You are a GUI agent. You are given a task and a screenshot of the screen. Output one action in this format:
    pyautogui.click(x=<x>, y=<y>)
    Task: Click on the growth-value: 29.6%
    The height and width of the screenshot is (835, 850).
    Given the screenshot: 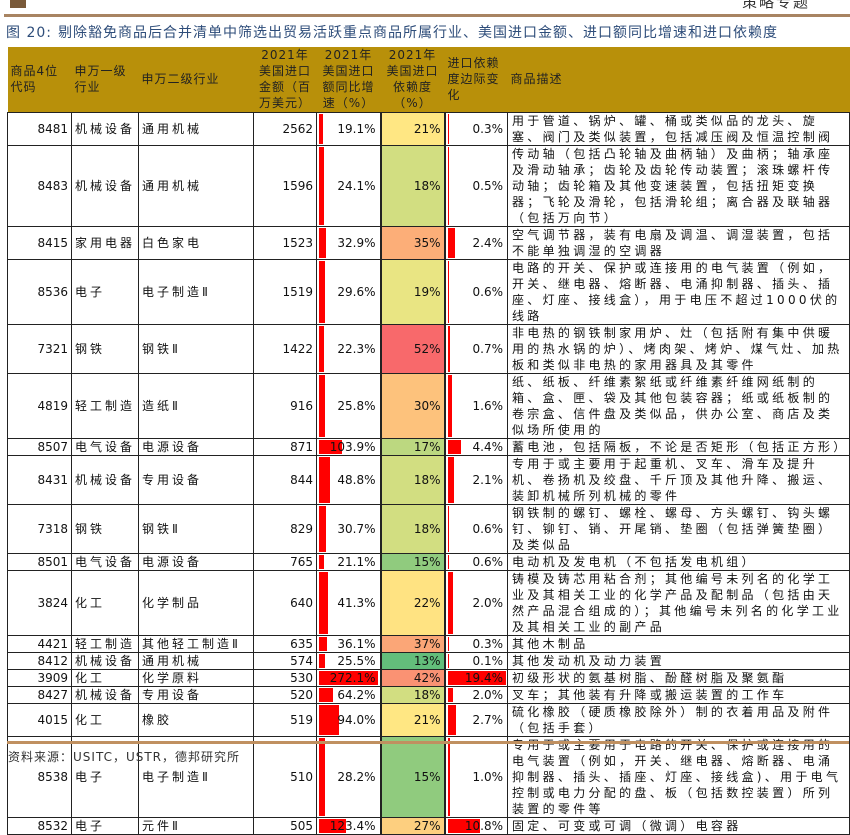 What is the action you would take?
    pyautogui.click(x=348, y=292)
    